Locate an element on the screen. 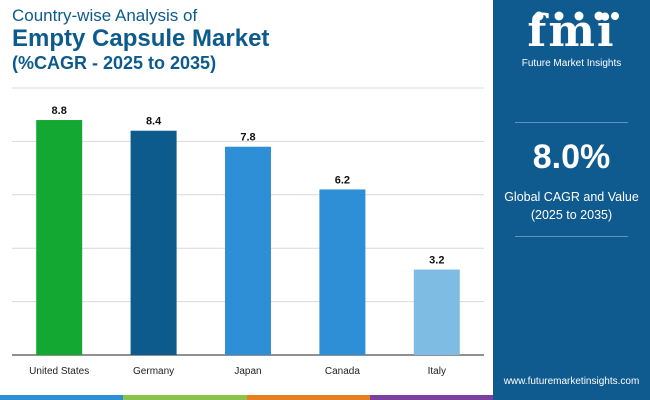 This screenshot has width=650, height=400. data-label: 3.2 is located at coordinates (436, 261).